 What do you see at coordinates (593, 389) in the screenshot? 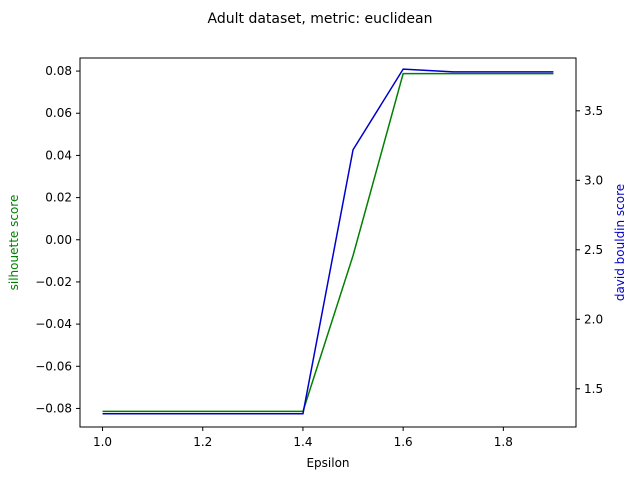
I see `y-right-tick-label: 1.5` at bounding box center [593, 389].